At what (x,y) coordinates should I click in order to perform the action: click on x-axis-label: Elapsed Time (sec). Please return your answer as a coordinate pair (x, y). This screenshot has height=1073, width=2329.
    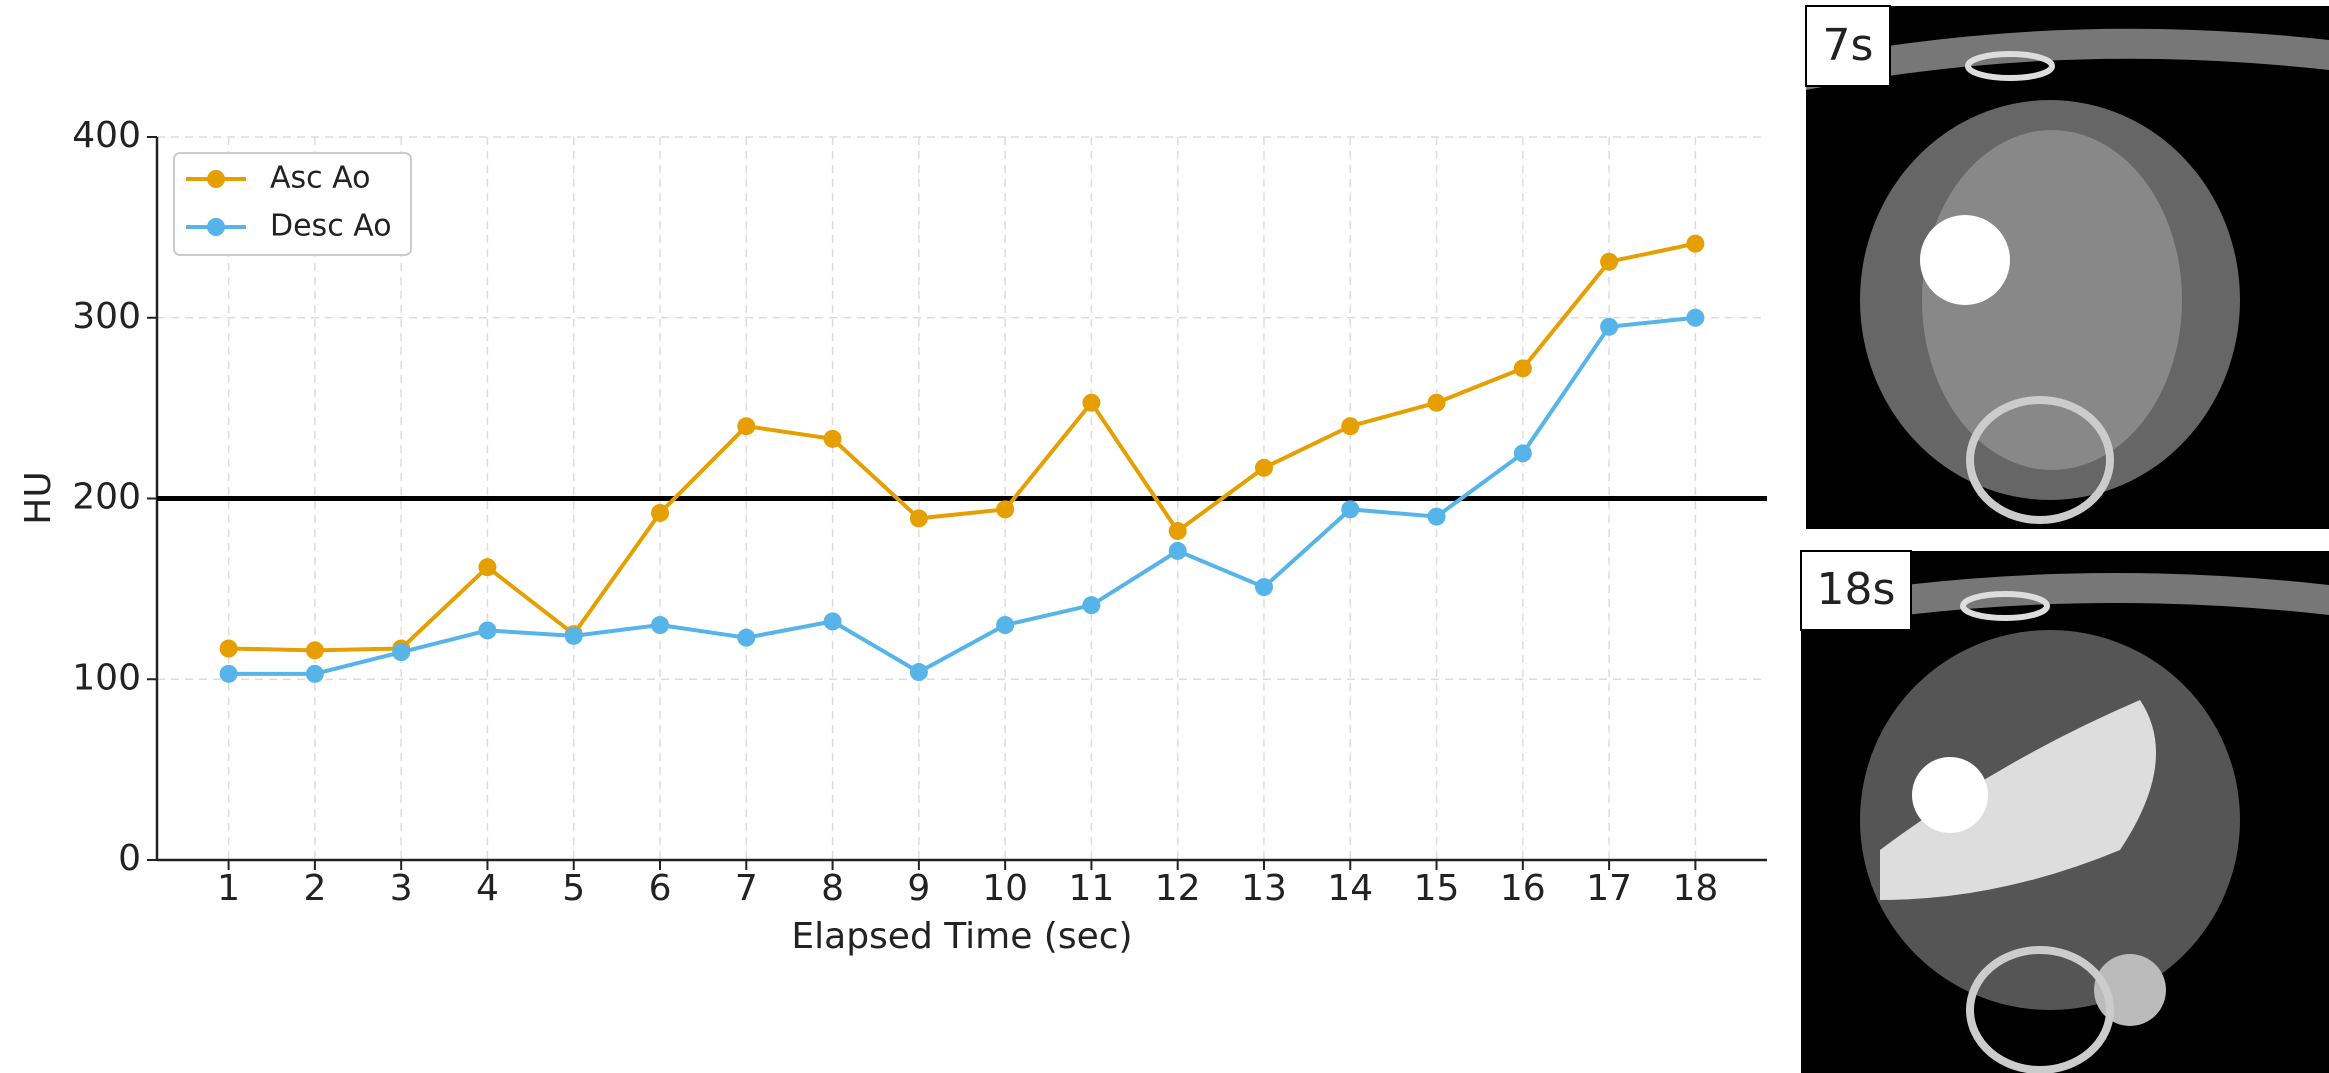
    Looking at the image, I should click on (961, 936).